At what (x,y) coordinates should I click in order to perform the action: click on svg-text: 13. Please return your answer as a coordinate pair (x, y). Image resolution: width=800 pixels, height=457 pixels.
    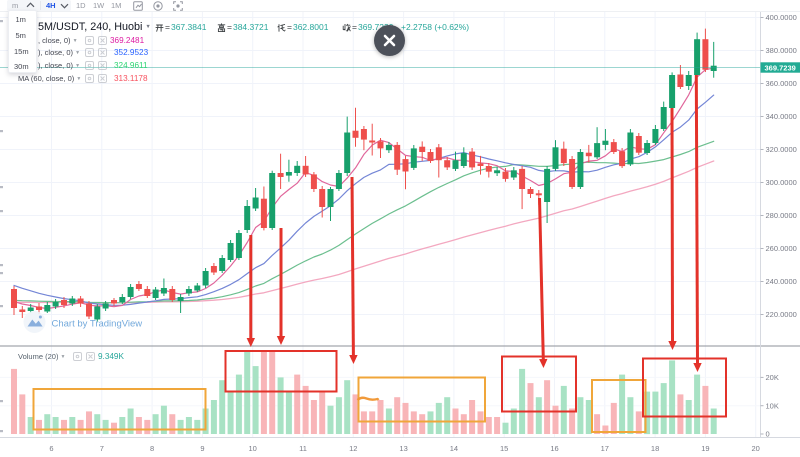
    Looking at the image, I should click on (403, 448).